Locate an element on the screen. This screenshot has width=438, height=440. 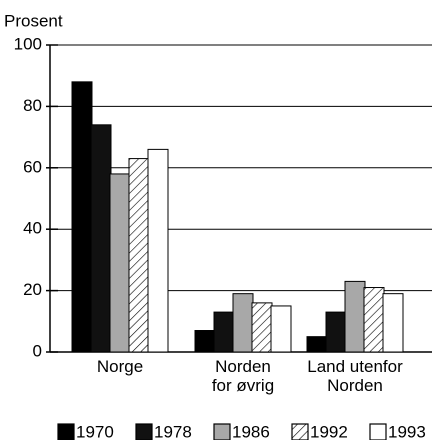
y-tick-label: 60 is located at coordinates (32, 166).